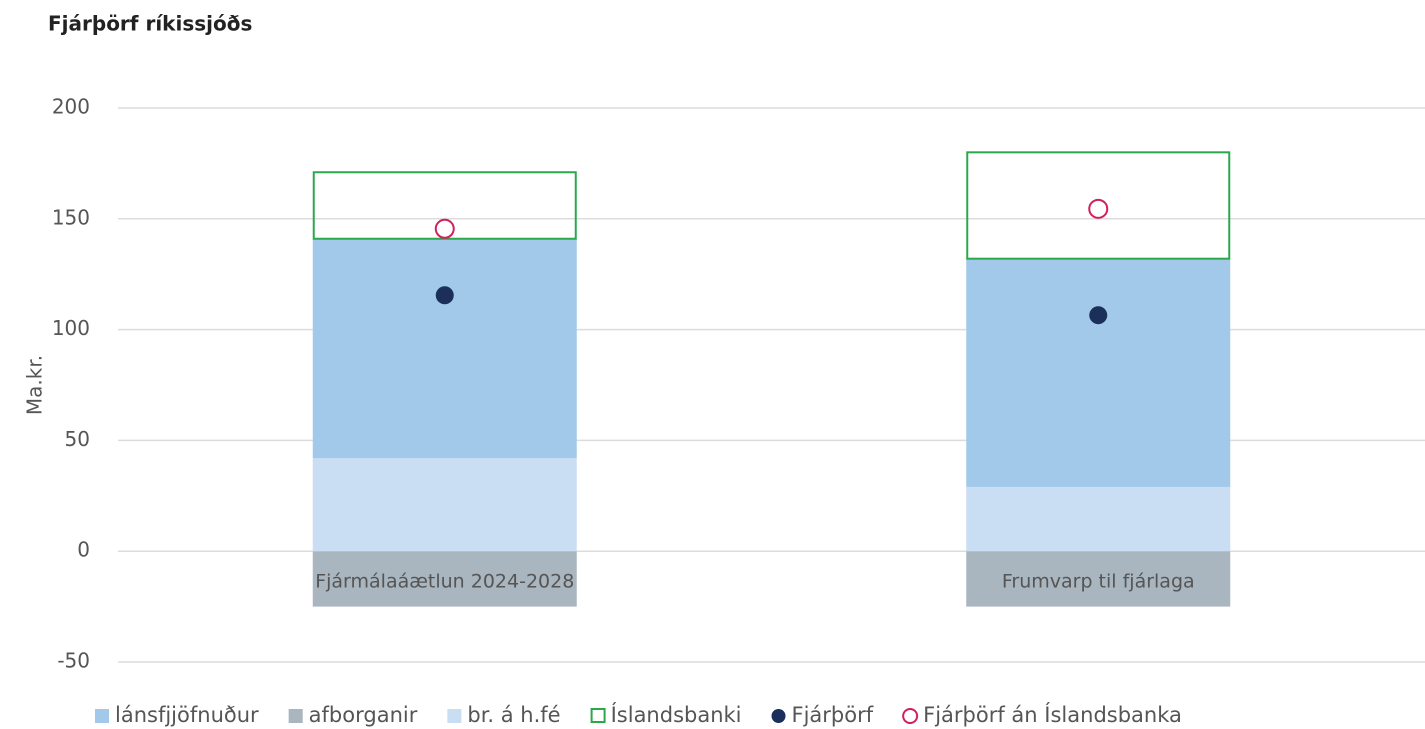 The image size is (1425, 729). What do you see at coordinates (513, 715) in the screenshot?
I see `legend-label: br. á h.fé` at bounding box center [513, 715].